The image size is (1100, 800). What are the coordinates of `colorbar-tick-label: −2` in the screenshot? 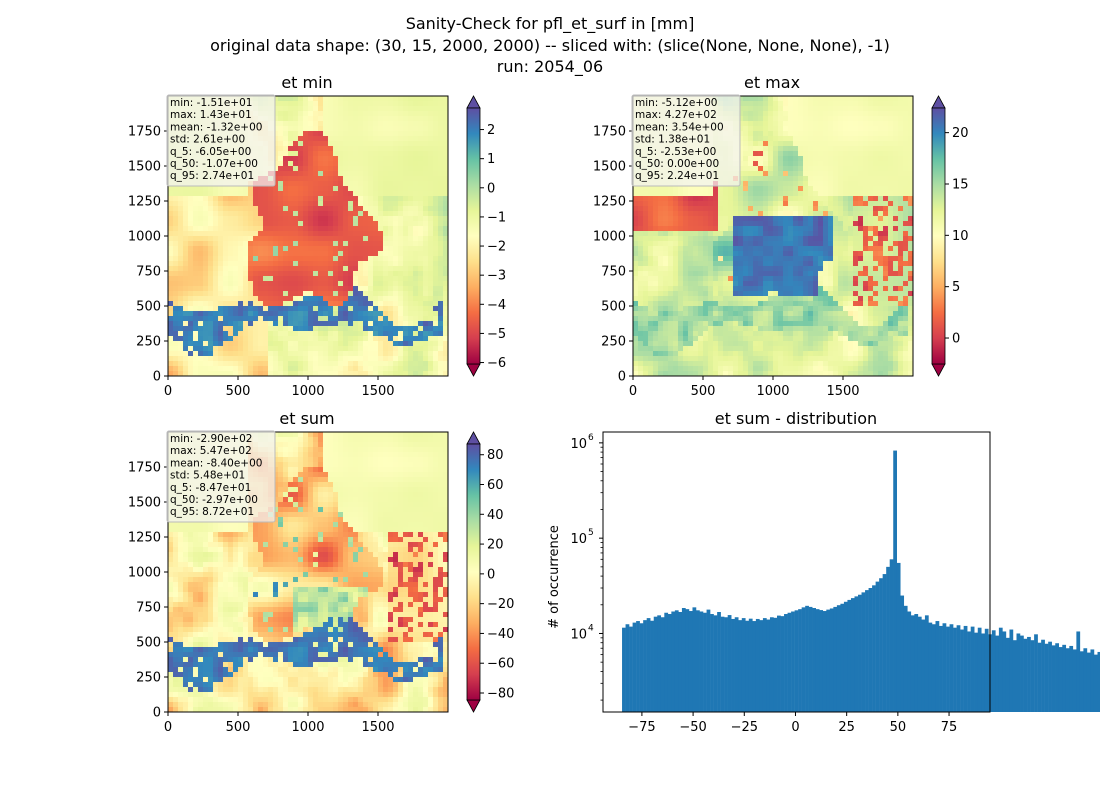 It's located at (496, 247).